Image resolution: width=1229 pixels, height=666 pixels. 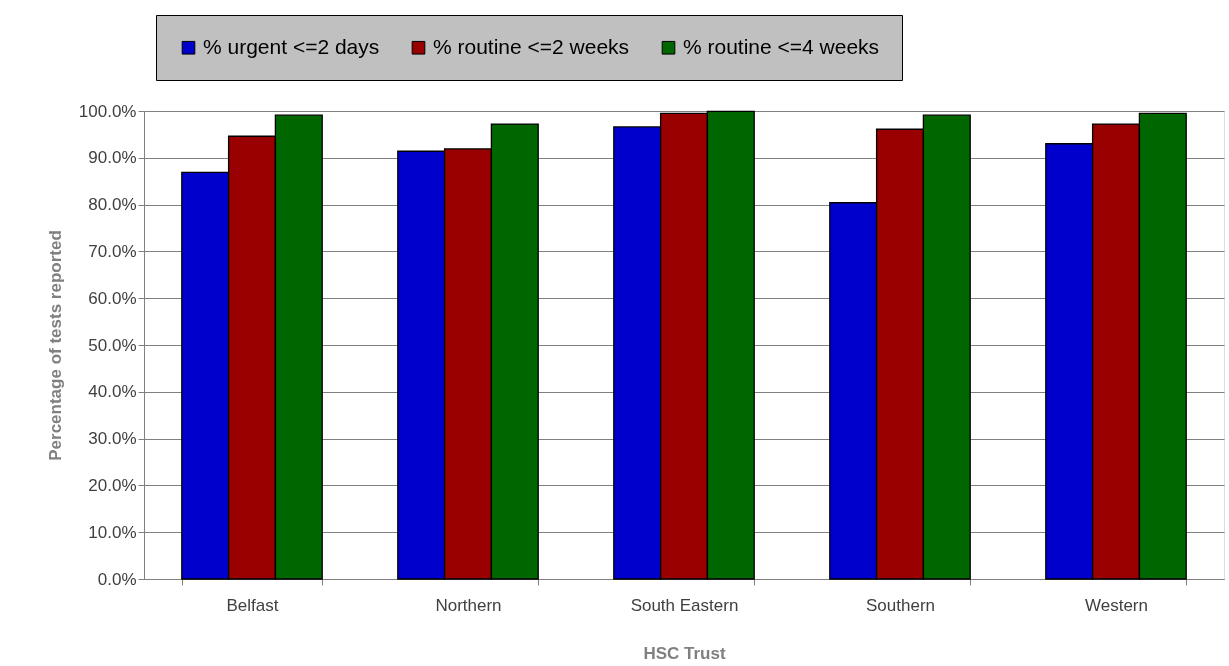 I want to click on y-tick-label: 0.0%, so click(x=117, y=579).